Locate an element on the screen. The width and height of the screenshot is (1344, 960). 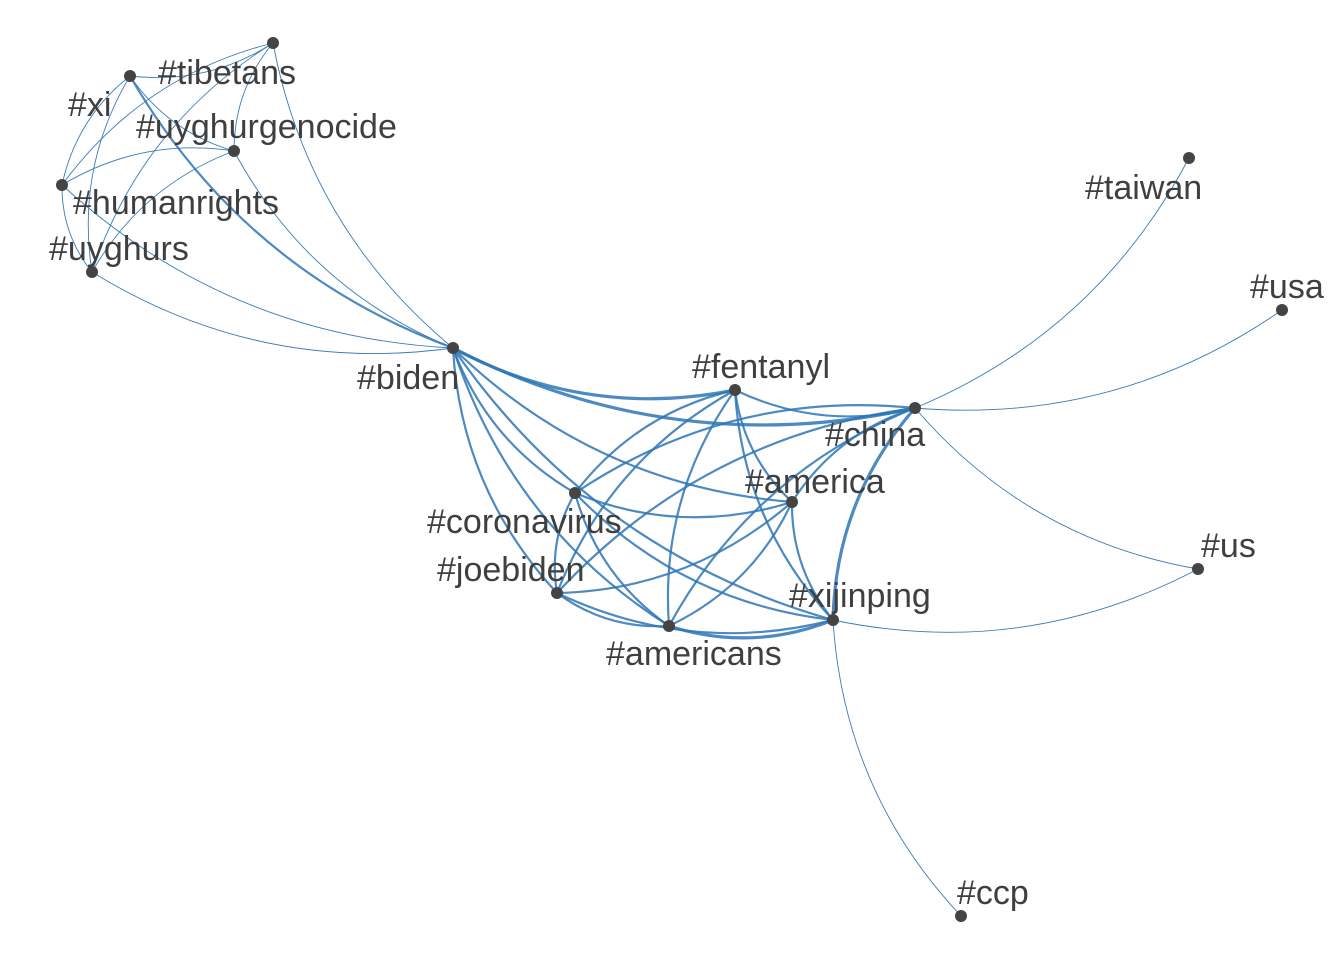
edge-fentanyl-americans is located at coordinates (701, 508).